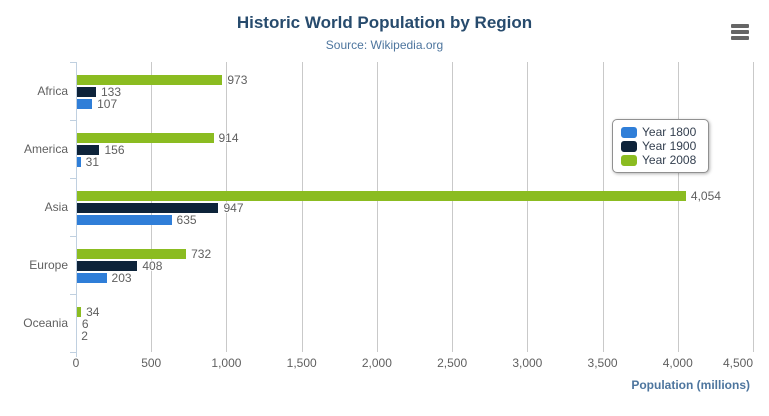 This screenshot has width=769, height=416. What do you see at coordinates (414, 254) in the screenshot?
I see `bar-row: 732` at bounding box center [414, 254].